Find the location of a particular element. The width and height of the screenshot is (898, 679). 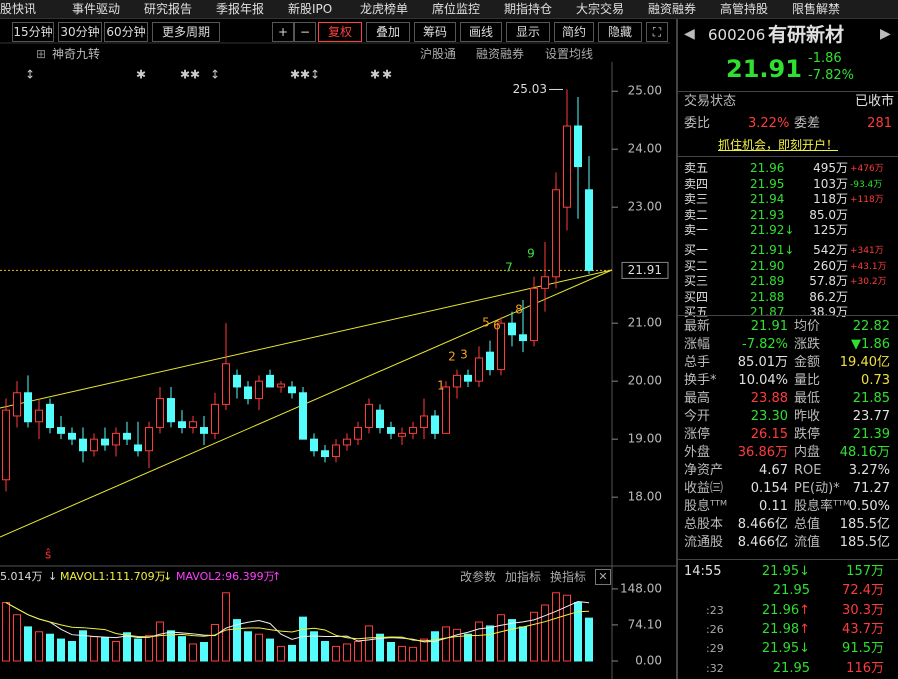

td-mark: 1 is located at coordinates (441, 386).